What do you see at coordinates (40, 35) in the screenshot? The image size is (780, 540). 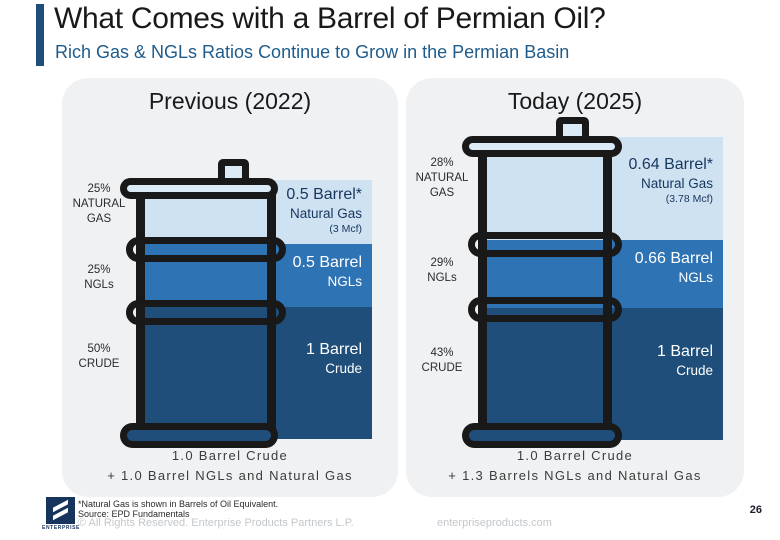 I see `title-accent-bar` at bounding box center [40, 35].